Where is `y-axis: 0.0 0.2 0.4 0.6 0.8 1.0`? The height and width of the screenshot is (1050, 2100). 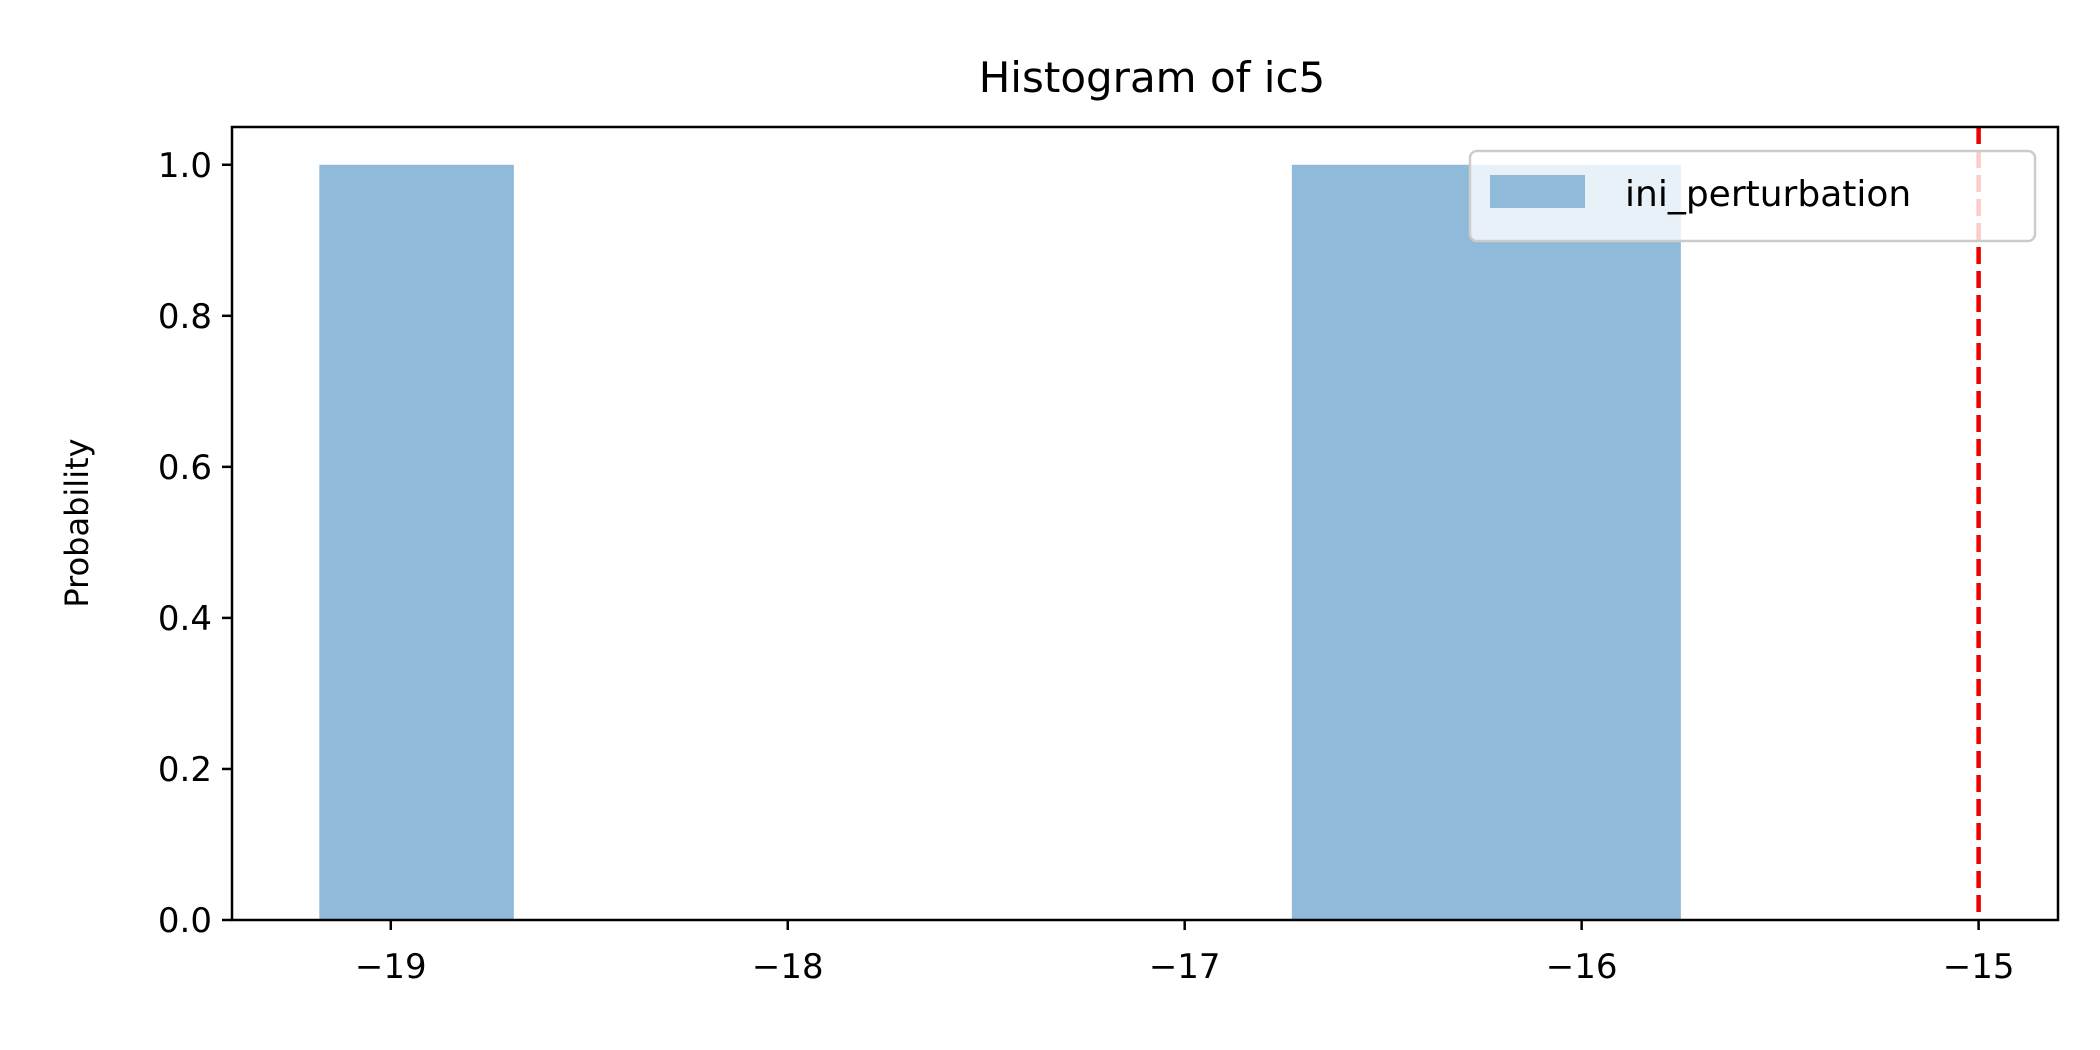
y-axis: 0.0 0.2 0.4 0.6 0.8 1.0 is located at coordinates (195, 543).